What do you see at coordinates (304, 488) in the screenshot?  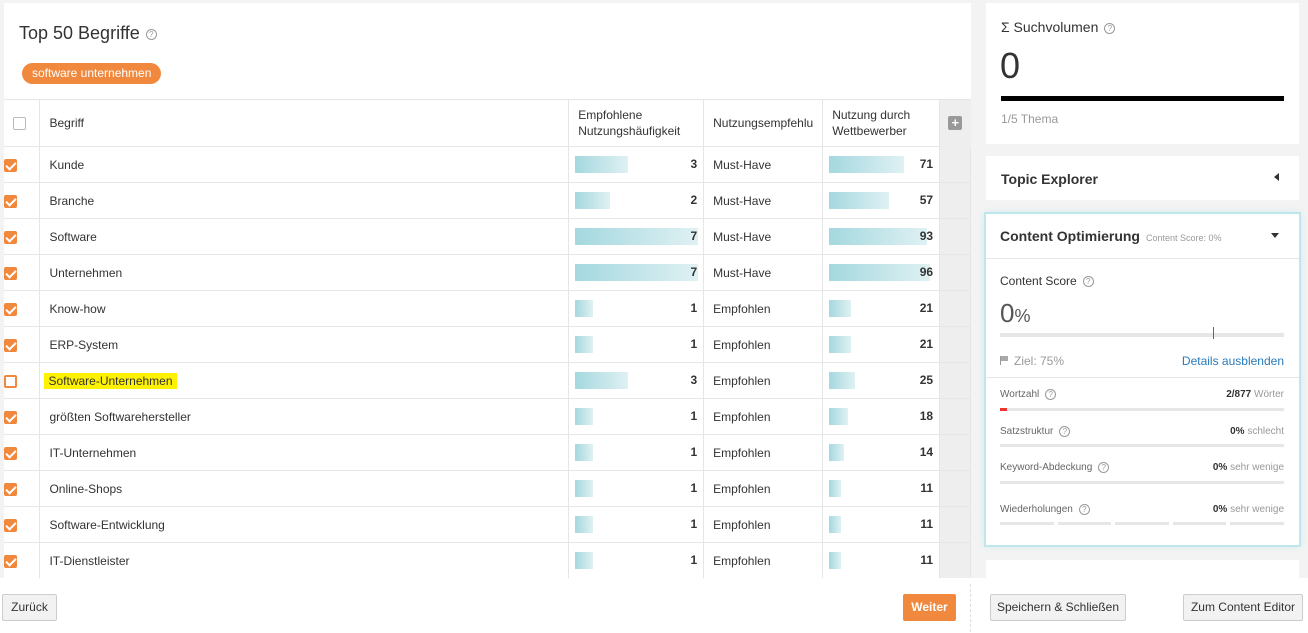 I see `term-cell: Online-Shops` at bounding box center [304, 488].